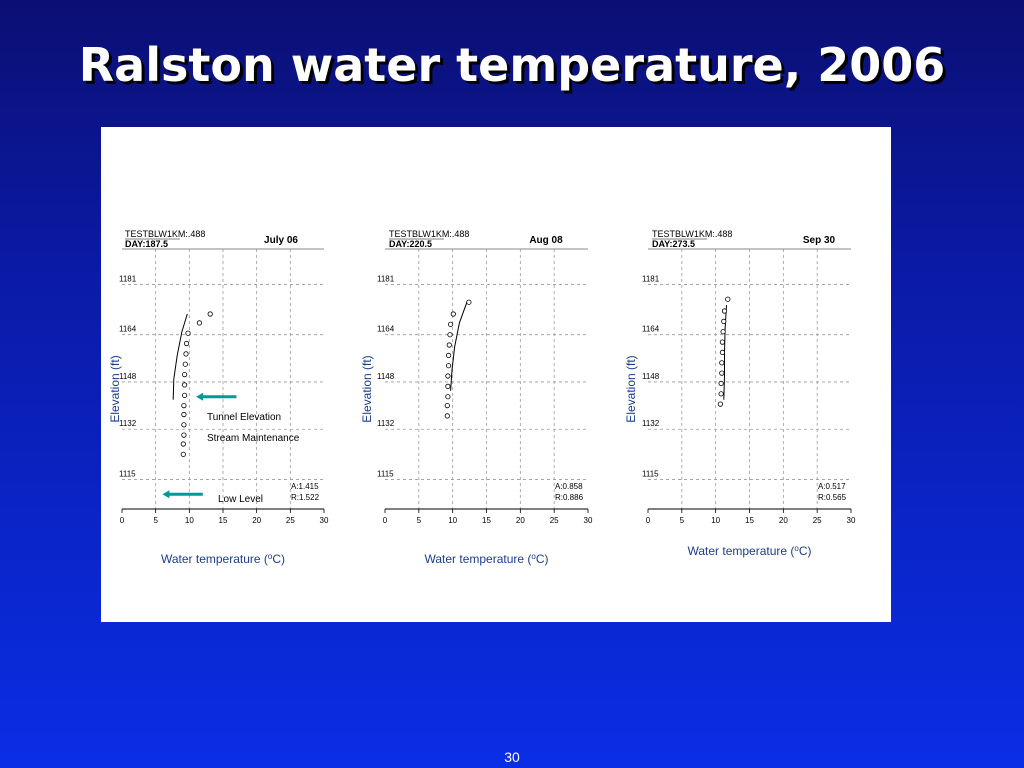 Image resolution: width=1024 pixels, height=768 pixels. I want to click on header-day: DAY:220.5, so click(410, 244).